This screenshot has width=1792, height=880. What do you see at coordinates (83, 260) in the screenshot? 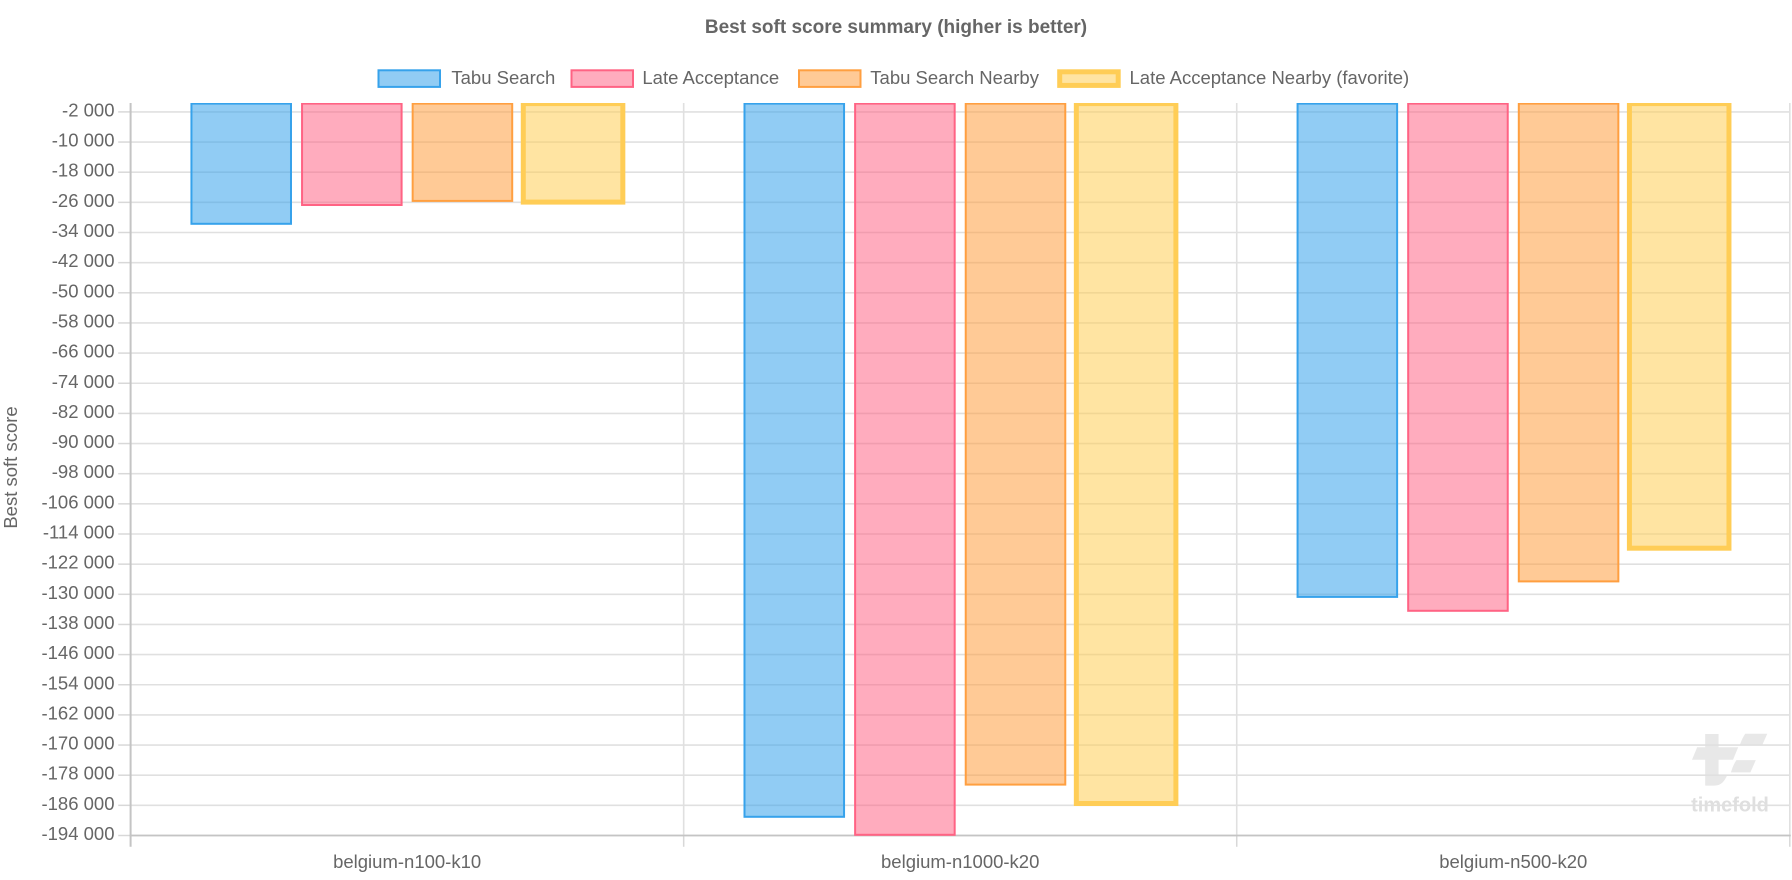
I see `svg-text: -42 000` at bounding box center [83, 260].